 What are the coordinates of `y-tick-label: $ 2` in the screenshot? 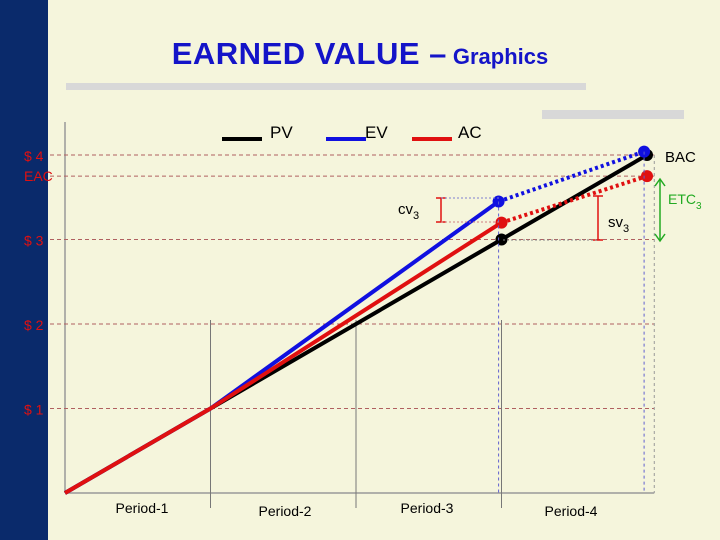 It's located at (34, 325).